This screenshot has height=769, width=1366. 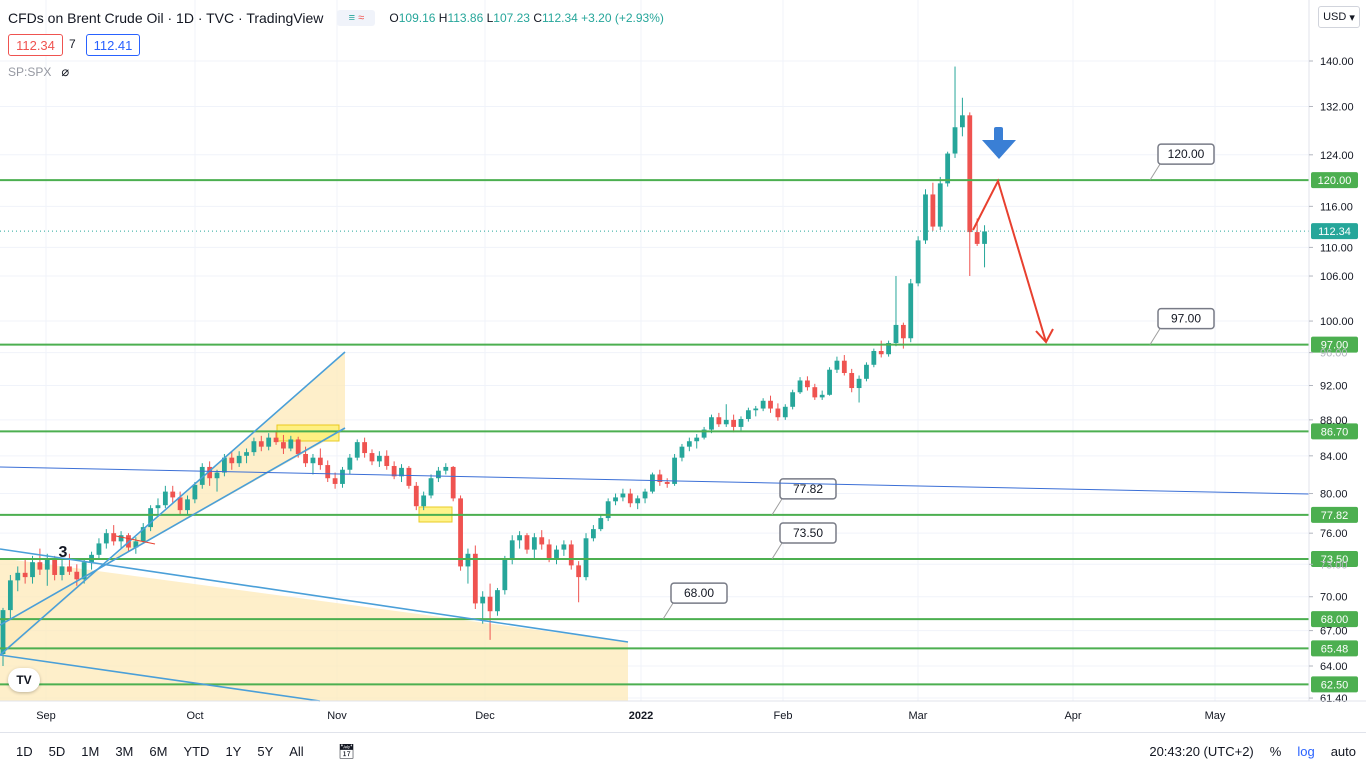 I want to click on price-tick-label: 70.00, so click(x=1334, y=598).